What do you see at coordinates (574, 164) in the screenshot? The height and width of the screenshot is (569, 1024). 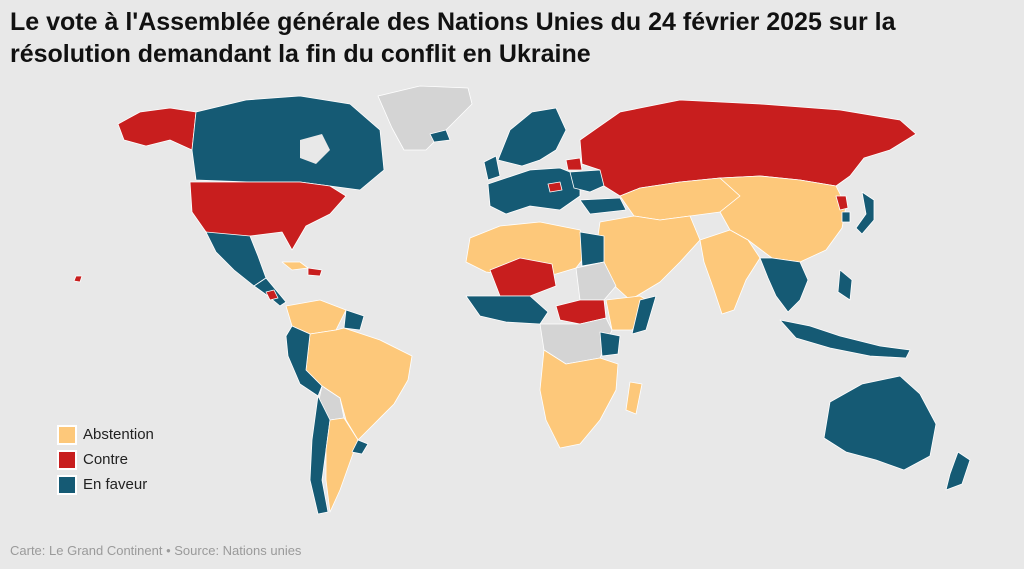 I see `region-belarus` at bounding box center [574, 164].